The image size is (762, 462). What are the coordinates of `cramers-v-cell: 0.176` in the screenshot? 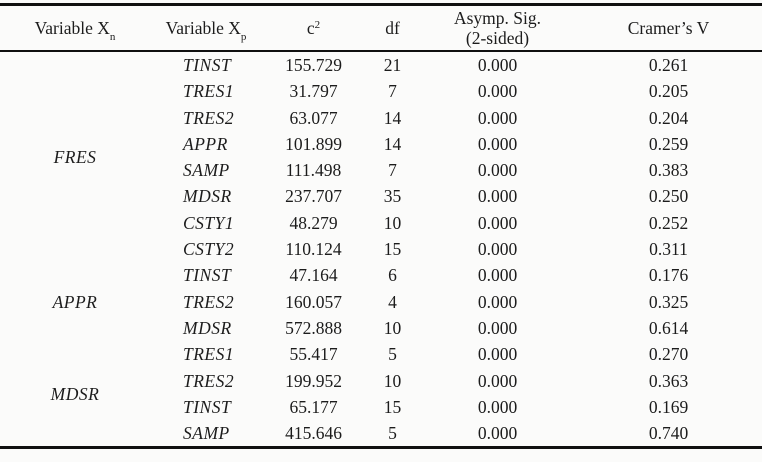 It's located at (668, 275).